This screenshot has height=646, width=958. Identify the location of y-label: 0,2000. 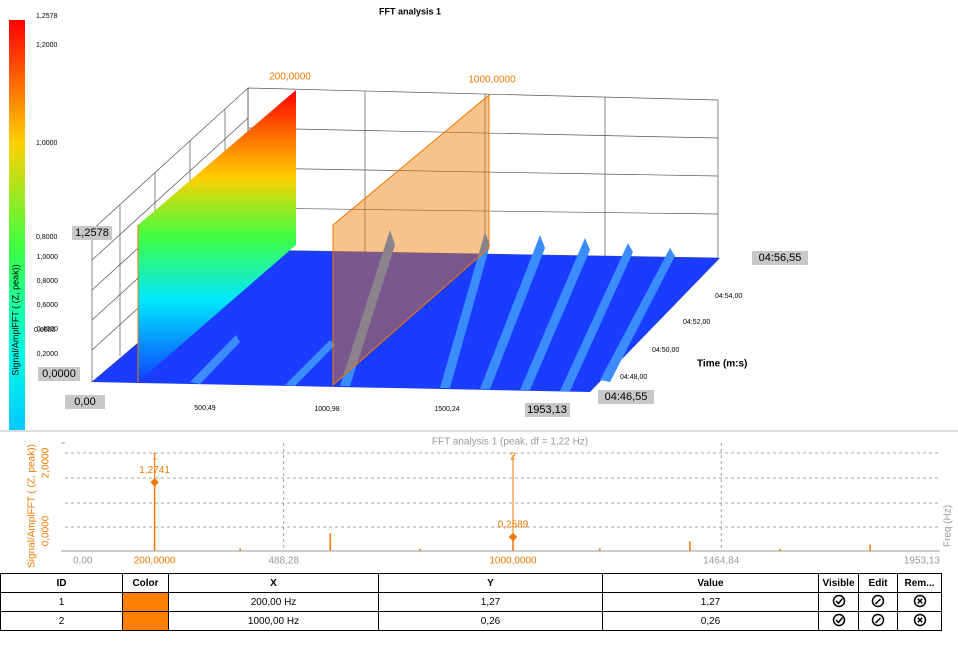
(48, 354).